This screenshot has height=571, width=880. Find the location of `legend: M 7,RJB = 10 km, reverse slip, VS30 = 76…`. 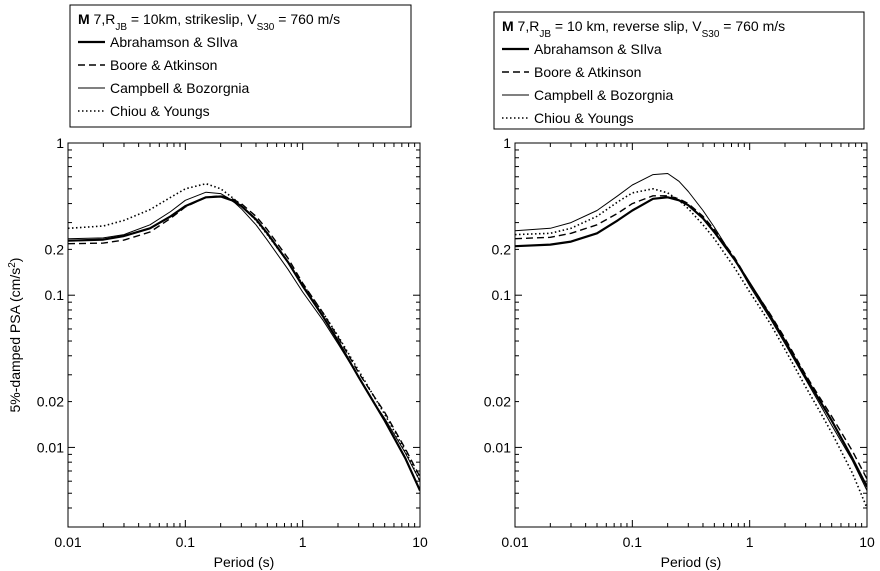

legend: M 7,RJB = 10 km, reverse slip, VS30 = 76… is located at coordinates (679, 70).